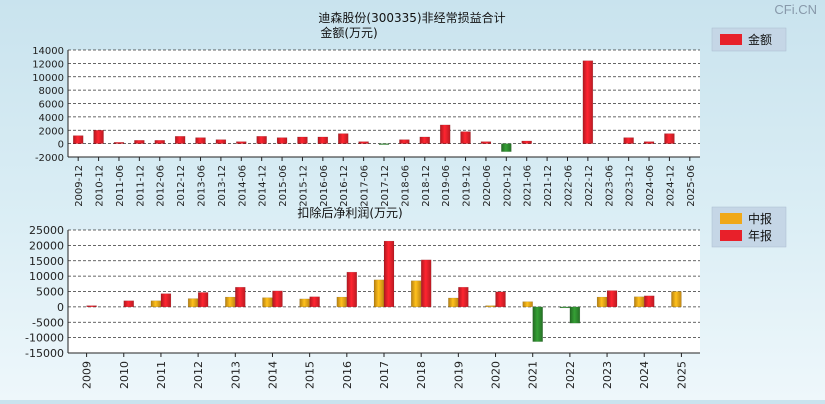 The height and width of the screenshot is (404, 825). Describe the element at coordinates (49, 158) in the screenshot. I see `y-tick-label: -2000` at that location.